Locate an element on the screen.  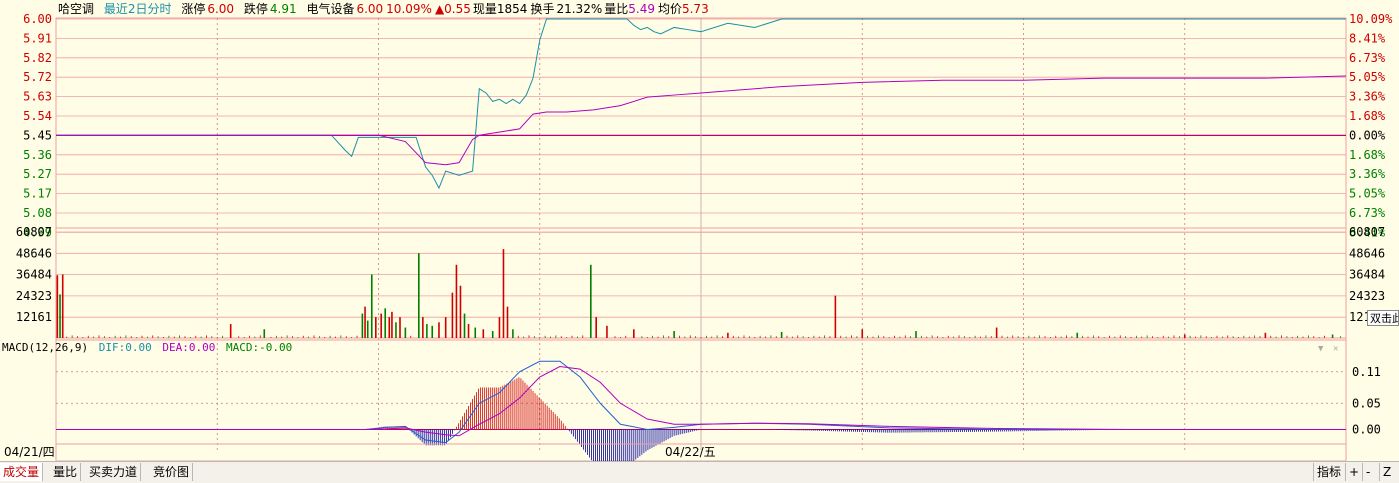
tab-auction-chart: 竞价图 is located at coordinates (172, 472).